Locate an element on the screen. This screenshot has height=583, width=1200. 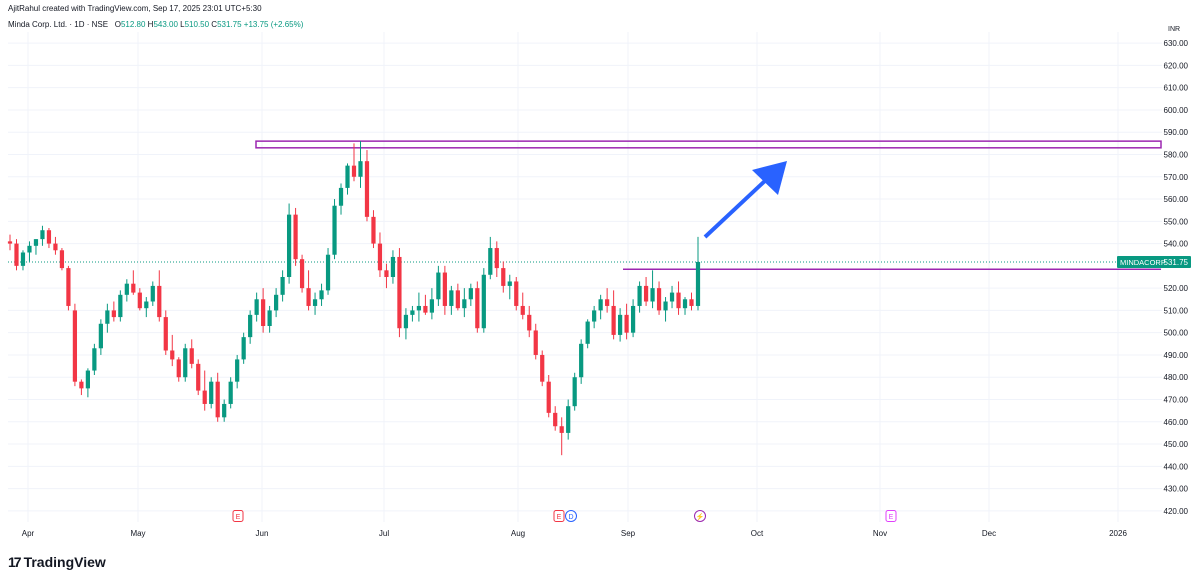
x-tick-label: Aug is located at coordinates (518, 533).